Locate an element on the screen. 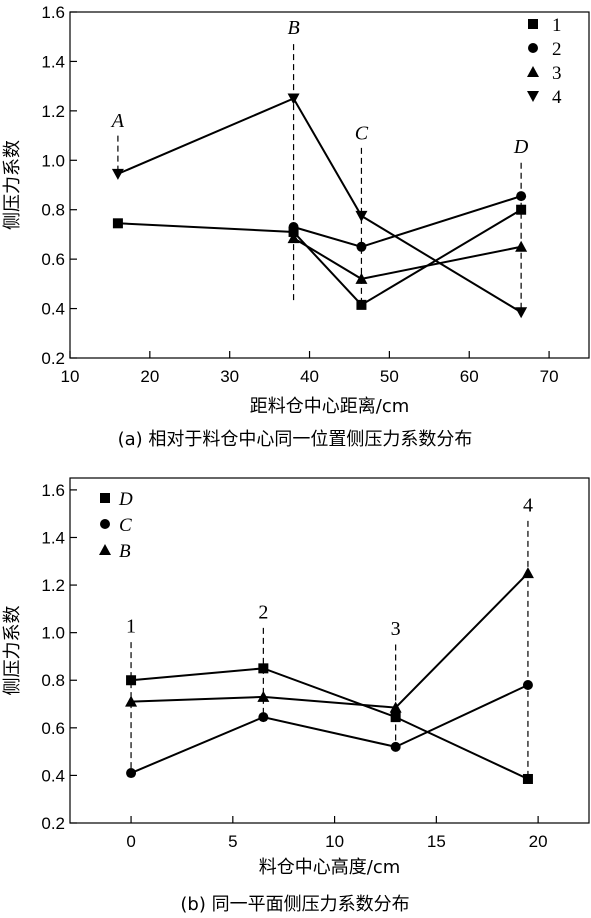  annotation-label-1: 1 is located at coordinates (131, 627).